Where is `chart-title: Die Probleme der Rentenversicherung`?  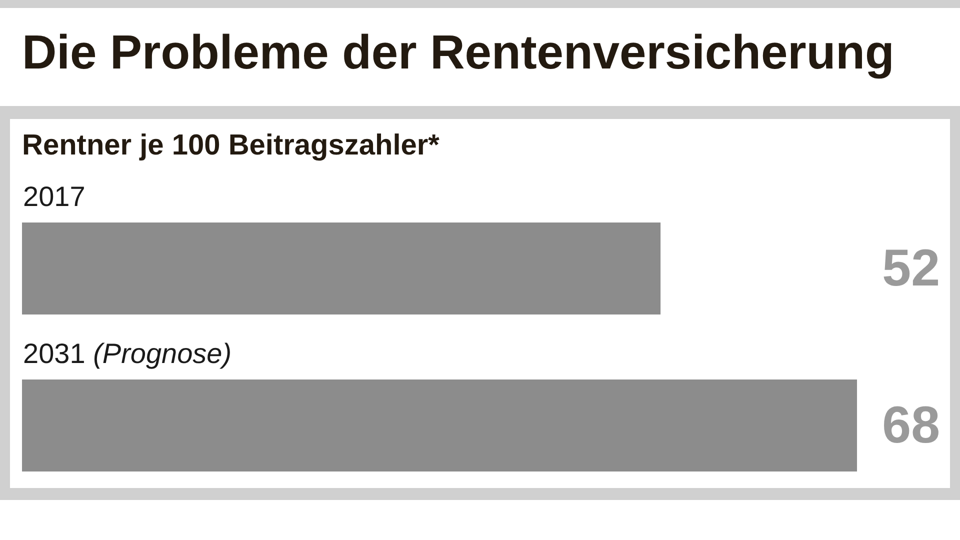 chart-title: Die Probleme der Rentenversicherung is located at coordinates (458, 53).